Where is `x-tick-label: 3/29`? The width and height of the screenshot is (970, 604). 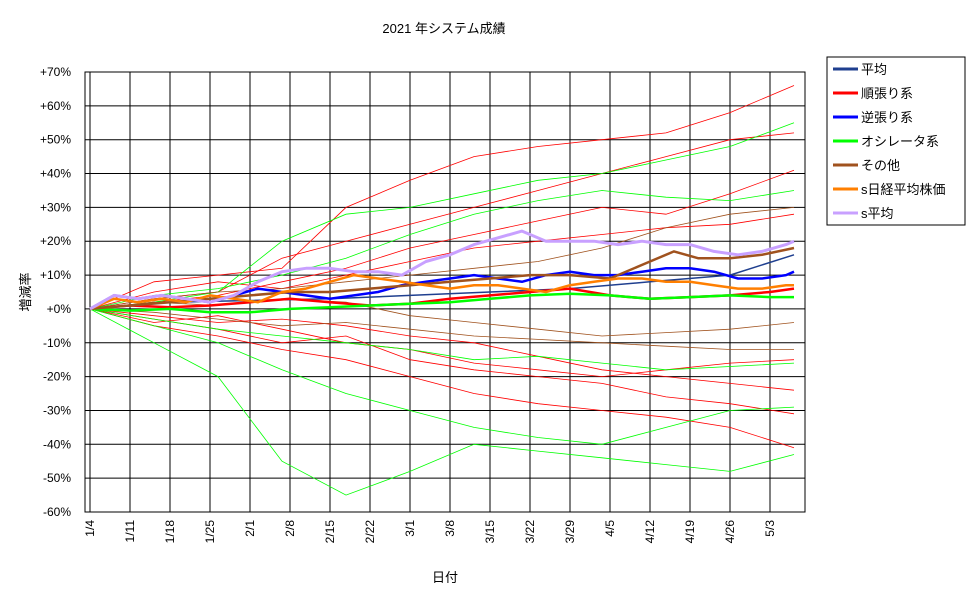 x-tick-label: 3/29 is located at coordinates (570, 532).